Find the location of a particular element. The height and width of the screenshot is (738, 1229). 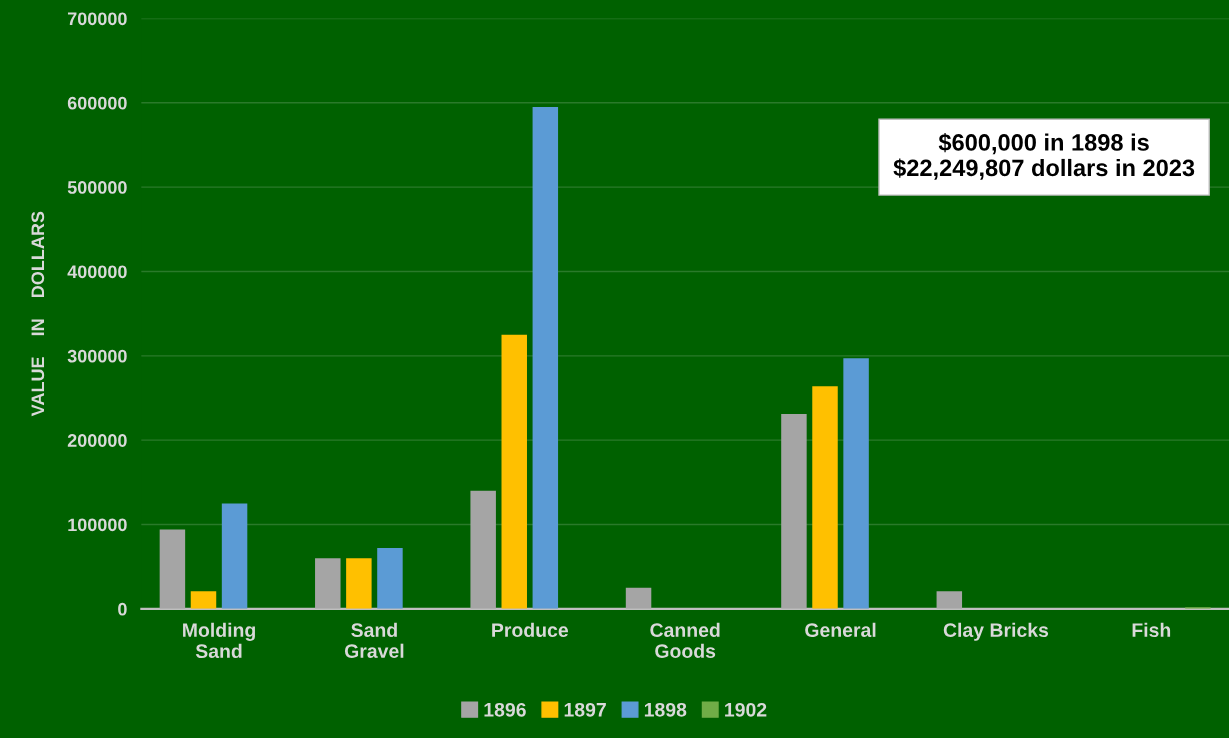

y-tick-label: 0 is located at coordinates (122, 609).